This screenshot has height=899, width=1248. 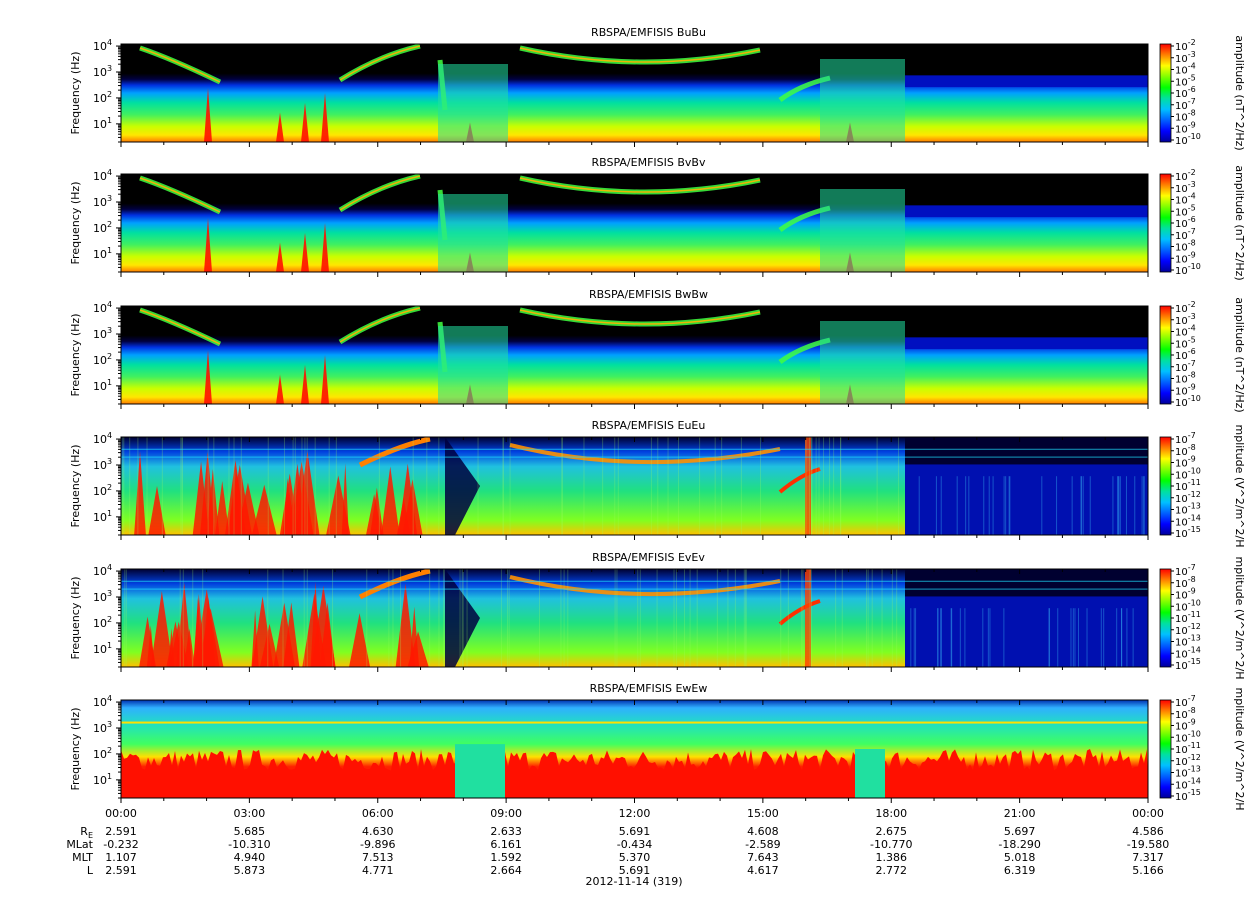 What do you see at coordinates (506, 831) in the screenshot?
I see `ephemeris-value: 2.633` at bounding box center [506, 831].